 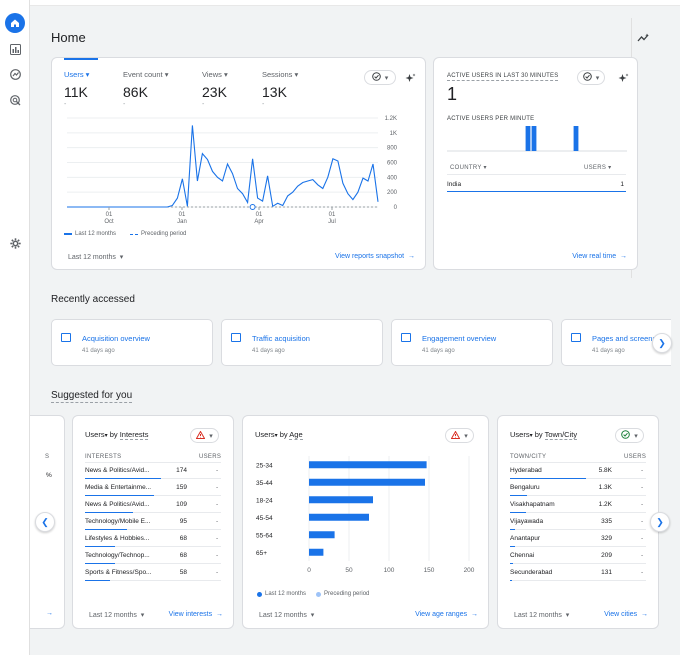 What do you see at coordinates (392, 164) in the screenshot?
I see `y-tick-label: 600` at bounding box center [392, 164].